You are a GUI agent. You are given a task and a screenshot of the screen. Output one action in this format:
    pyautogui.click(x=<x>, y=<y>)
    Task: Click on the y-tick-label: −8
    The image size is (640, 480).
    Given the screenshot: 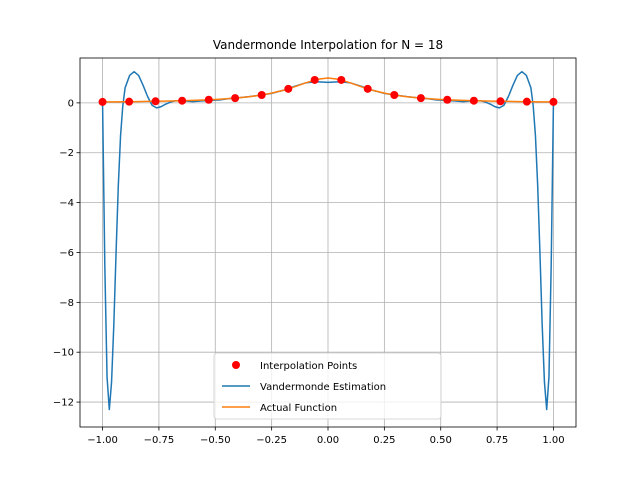 What is the action you would take?
    pyautogui.click(x=66, y=303)
    